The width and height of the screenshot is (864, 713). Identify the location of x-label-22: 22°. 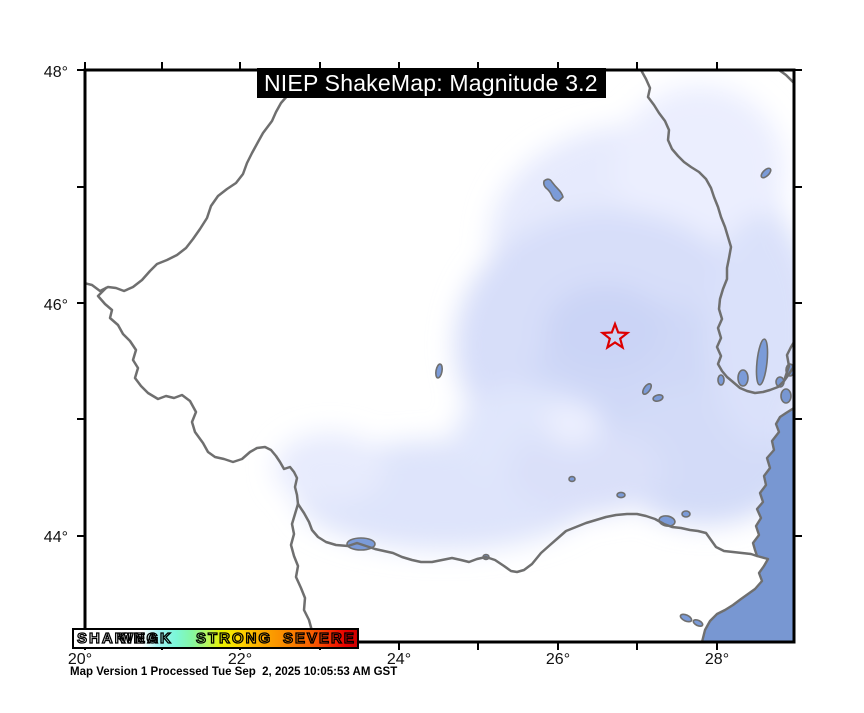
(240, 659).